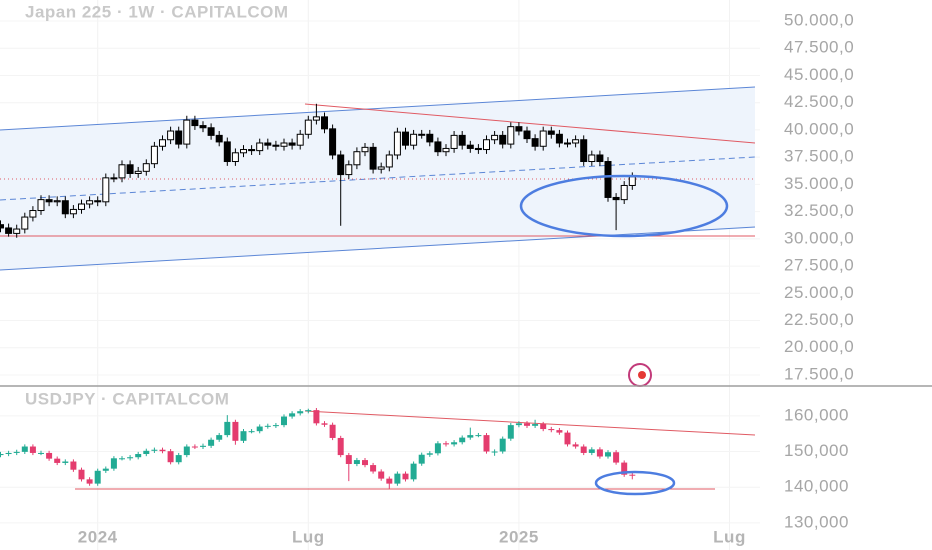 The image size is (932, 550). I want to click on chart-title: USDJPY · CAPITALCOM, so click(127, 398).